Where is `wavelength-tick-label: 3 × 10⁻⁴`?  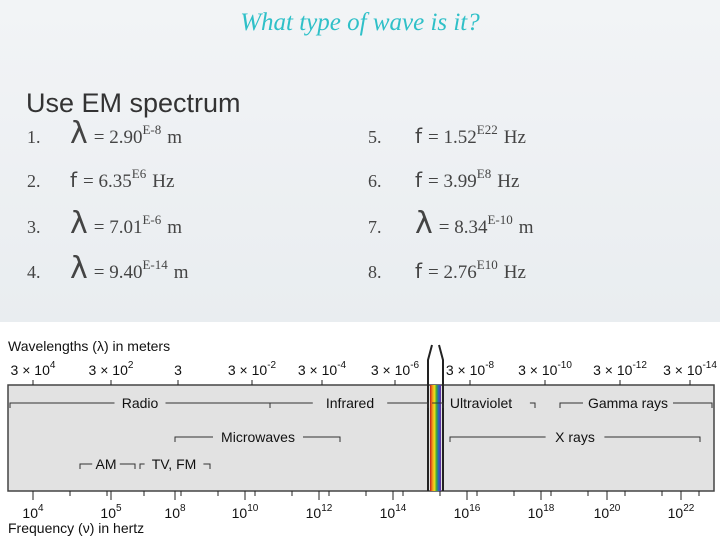
wavelength-tick-label: 3 × 10⁻⁴ is located at coordinates (322, 369).